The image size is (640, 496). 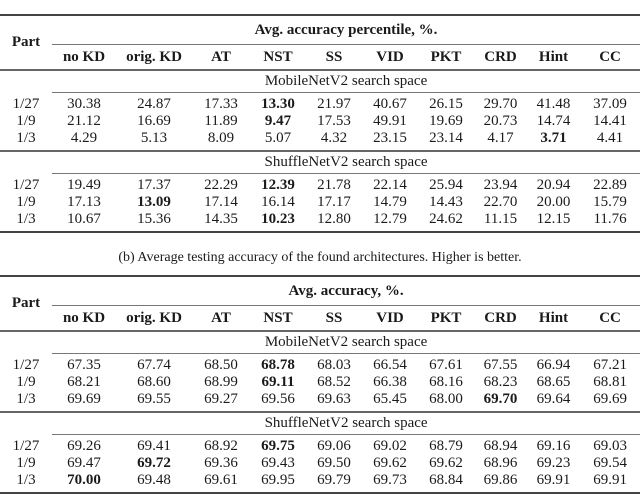 What do you see at coordinates (26, 42) in the screenshot?
I see `part-header: Part` at bounding box center [26, 42].